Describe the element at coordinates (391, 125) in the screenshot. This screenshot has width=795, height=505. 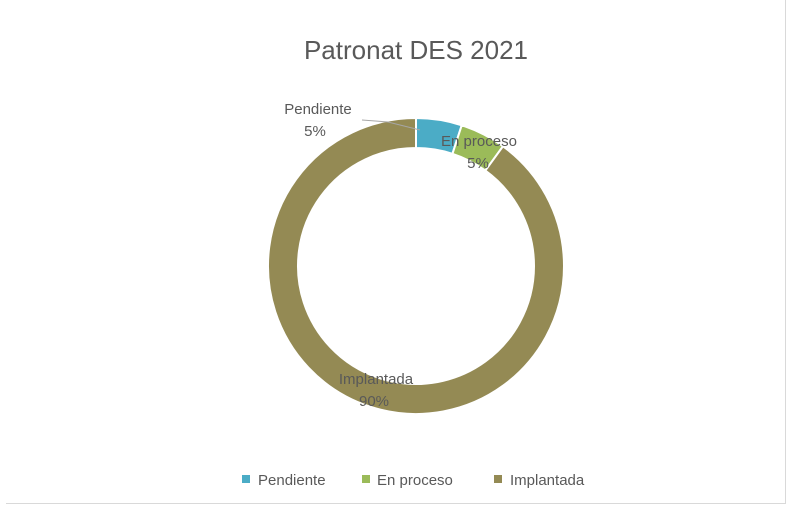
I see `pendiente-leader-line` at that location.